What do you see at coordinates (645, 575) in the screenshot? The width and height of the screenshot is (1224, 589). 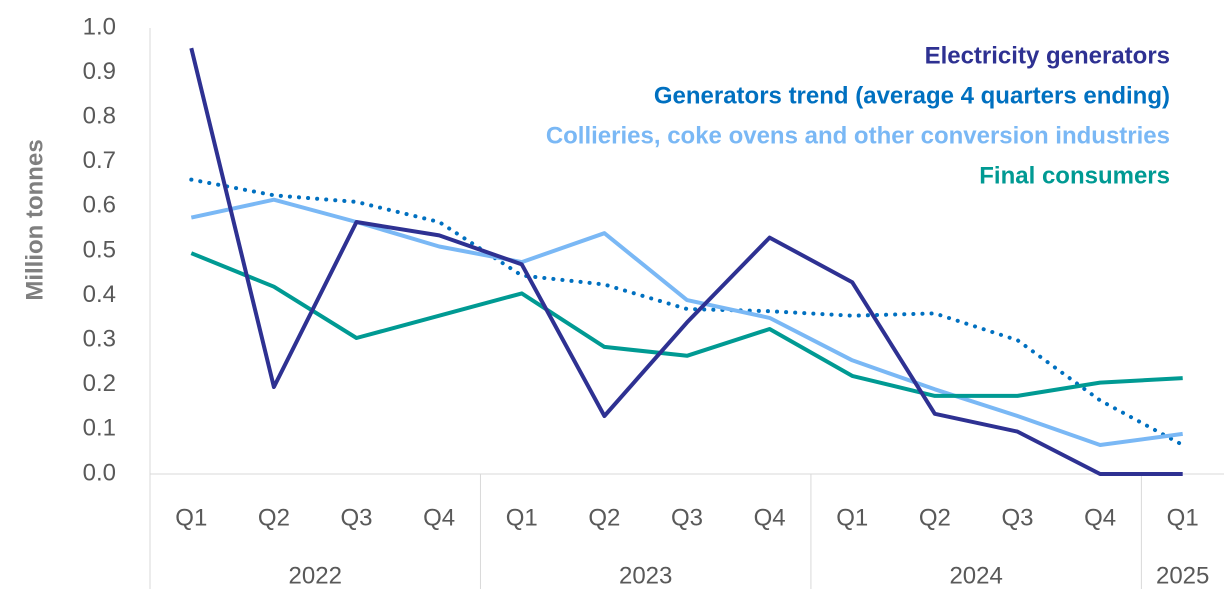 I see `x-group-label: 2023` at bounding box center [645, 575].